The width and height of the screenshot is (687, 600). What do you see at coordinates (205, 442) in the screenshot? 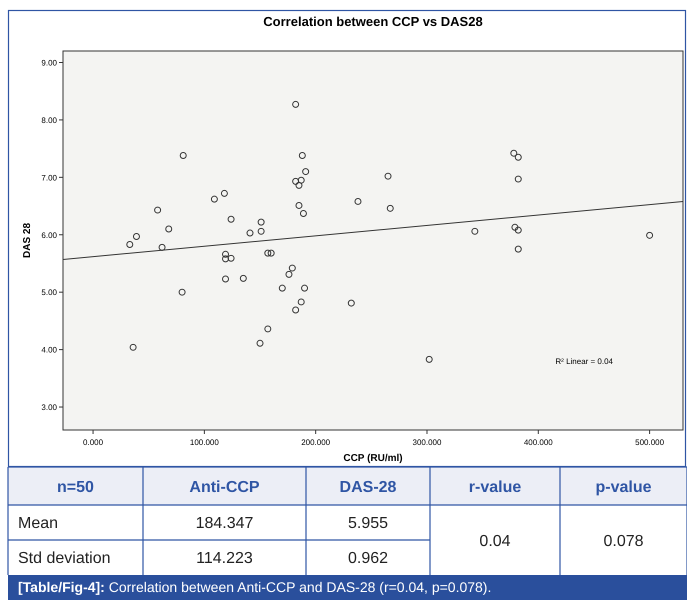
I see `x-tick-label: 100.000` at bounding box center [205, 442].